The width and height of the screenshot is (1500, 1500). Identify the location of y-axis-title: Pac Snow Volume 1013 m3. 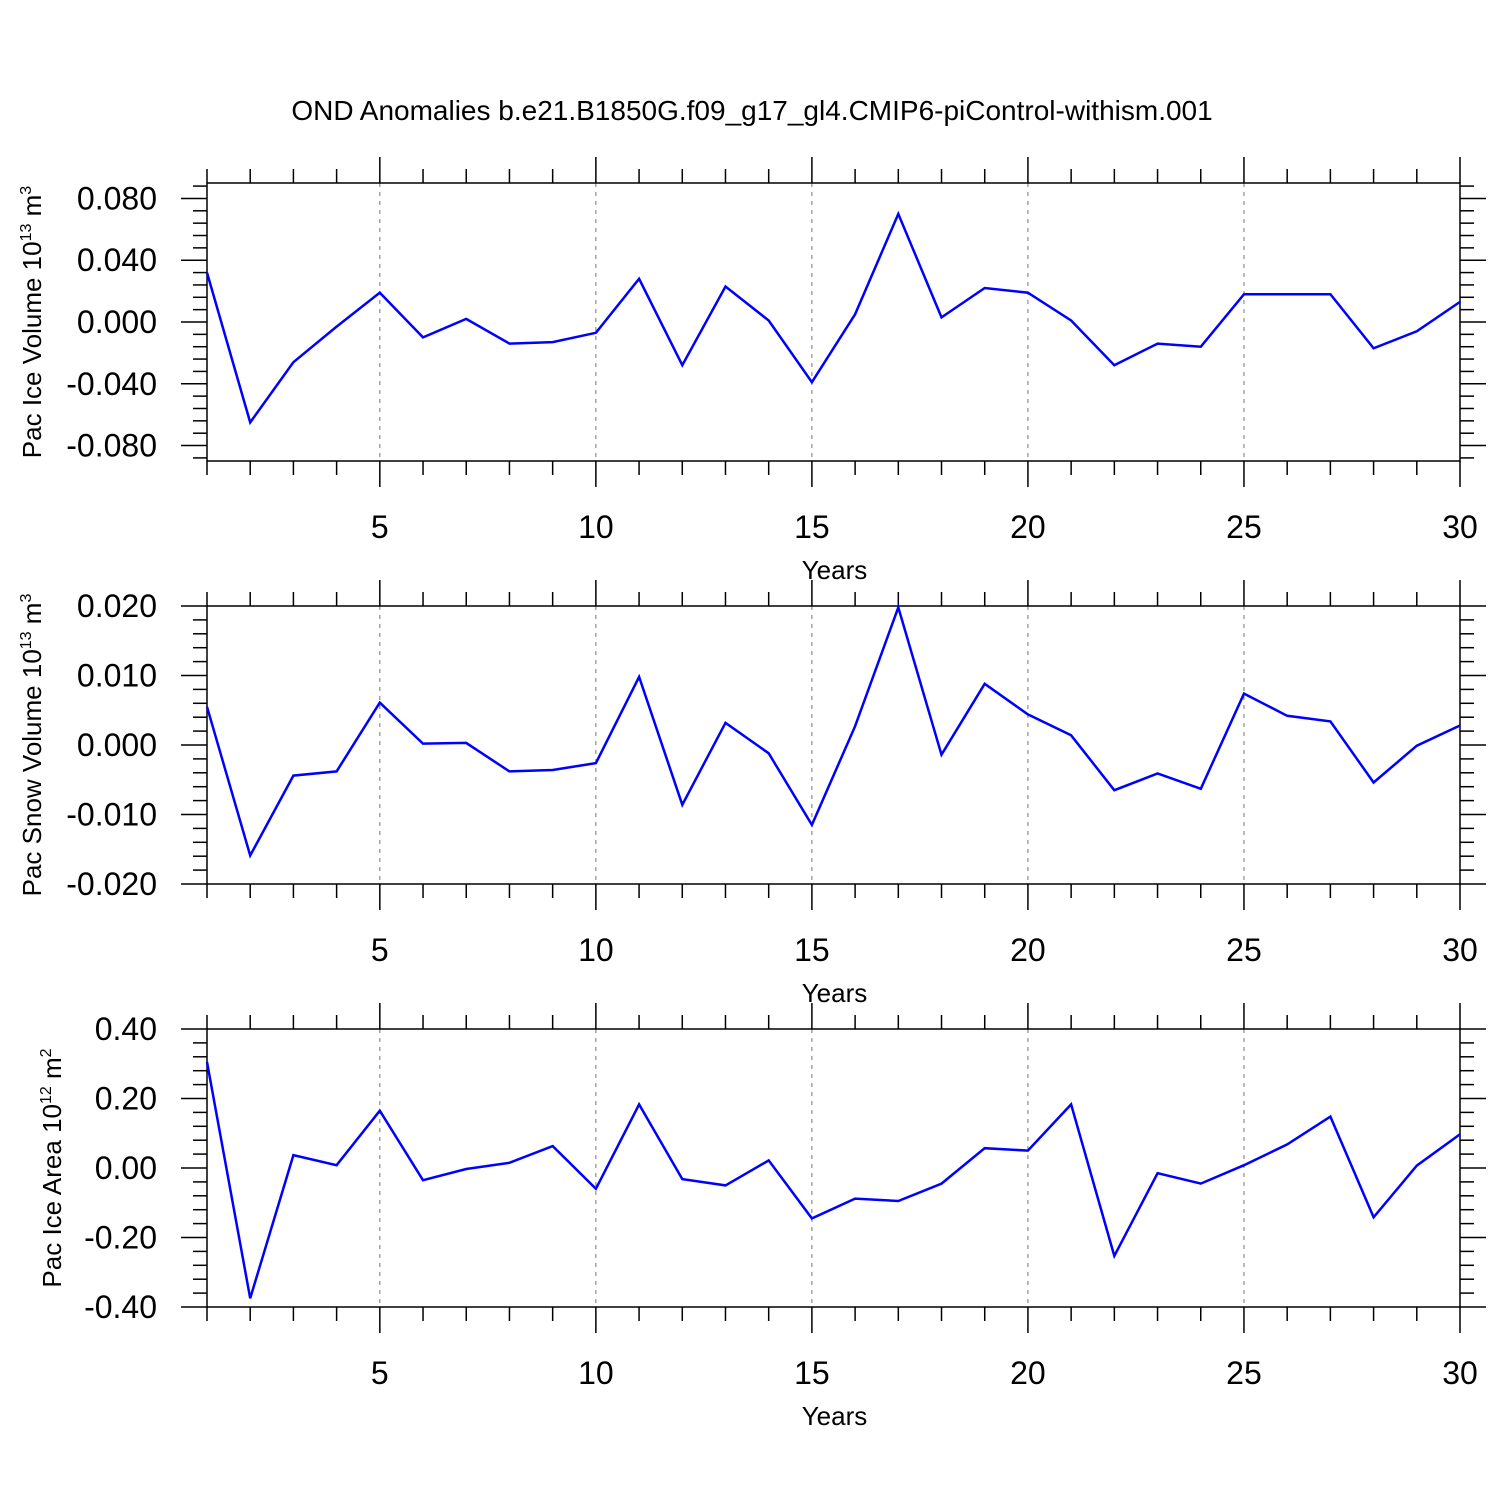
(32, 745).